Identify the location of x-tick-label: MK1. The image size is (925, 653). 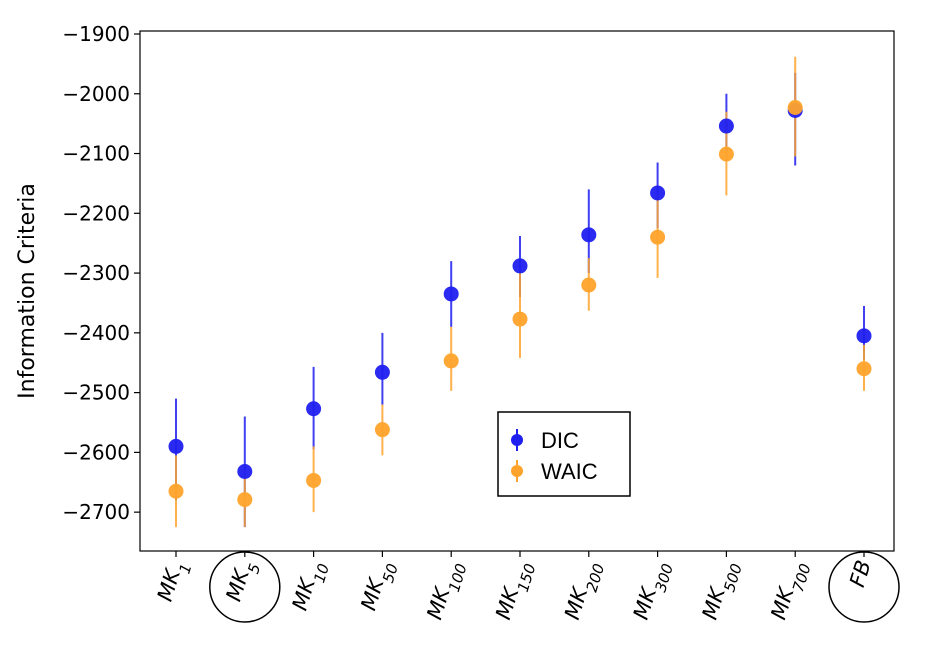
(174, 581).